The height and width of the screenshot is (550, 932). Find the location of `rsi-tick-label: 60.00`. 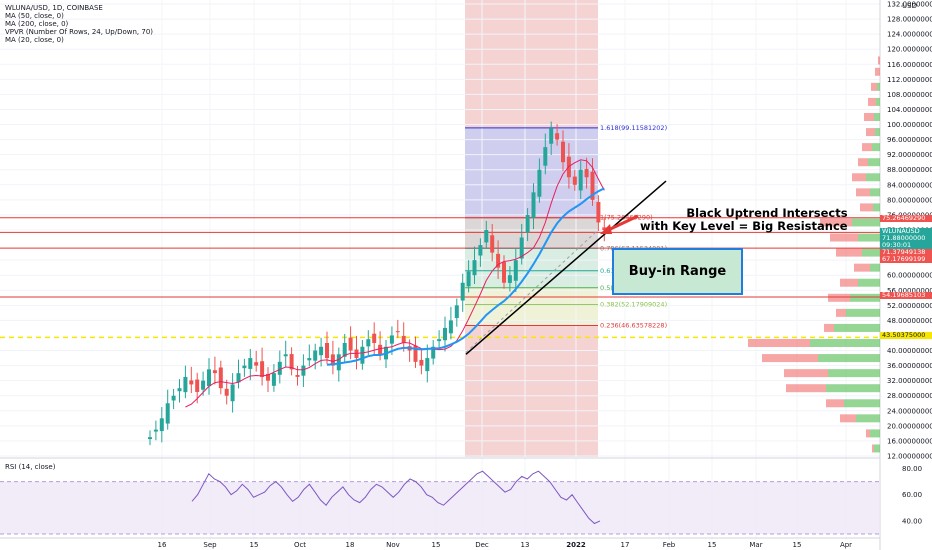

rsi-tick-label: 60.00 is located at coordinates (912, 495).